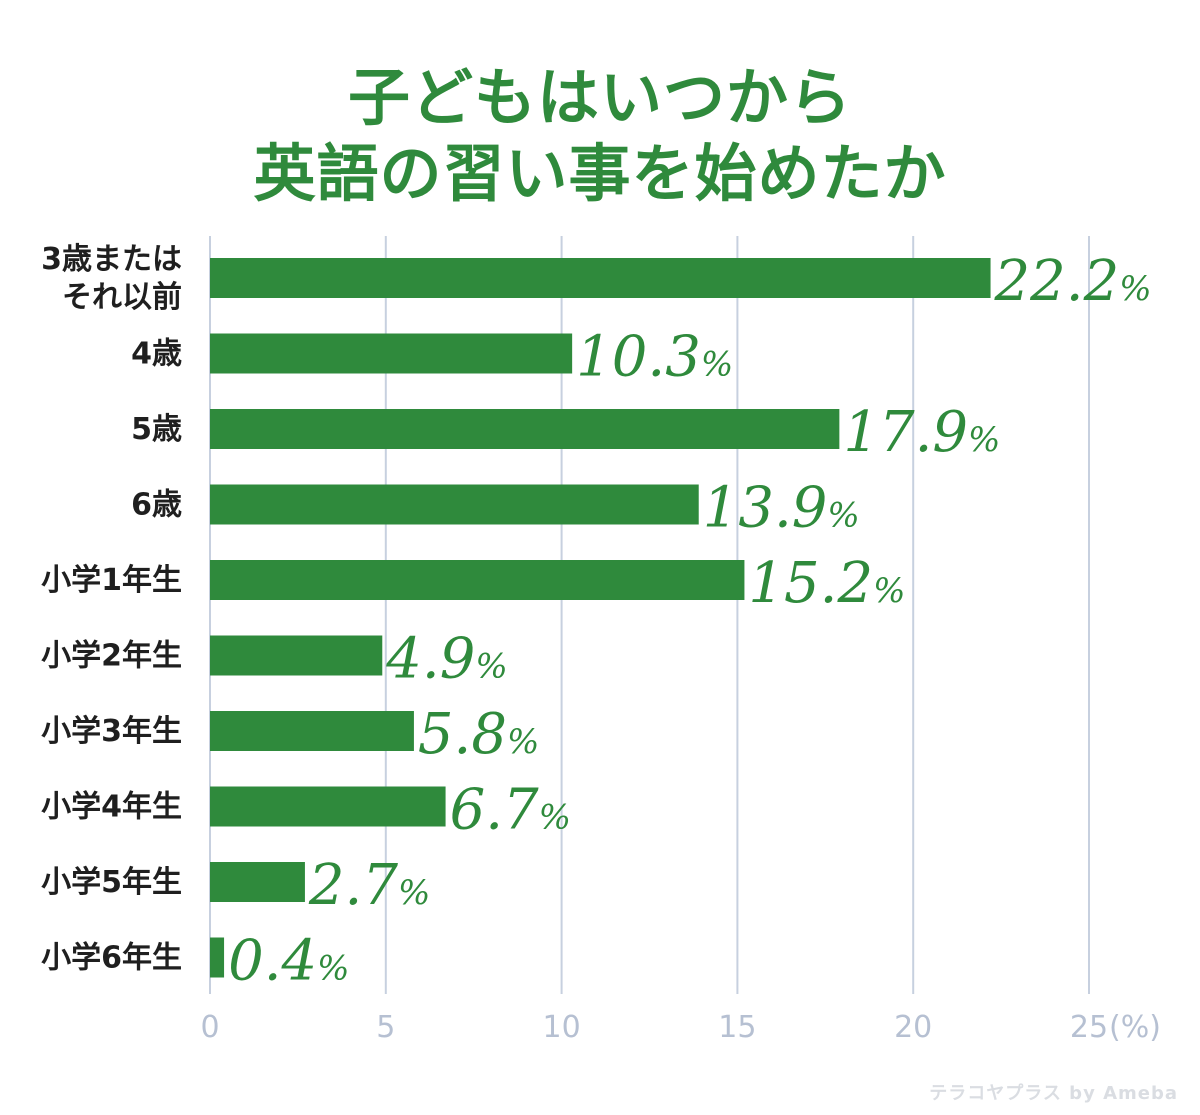  I want to click on chart-title-line-2: 英語の習い事を始めたか, so click(600, 173).